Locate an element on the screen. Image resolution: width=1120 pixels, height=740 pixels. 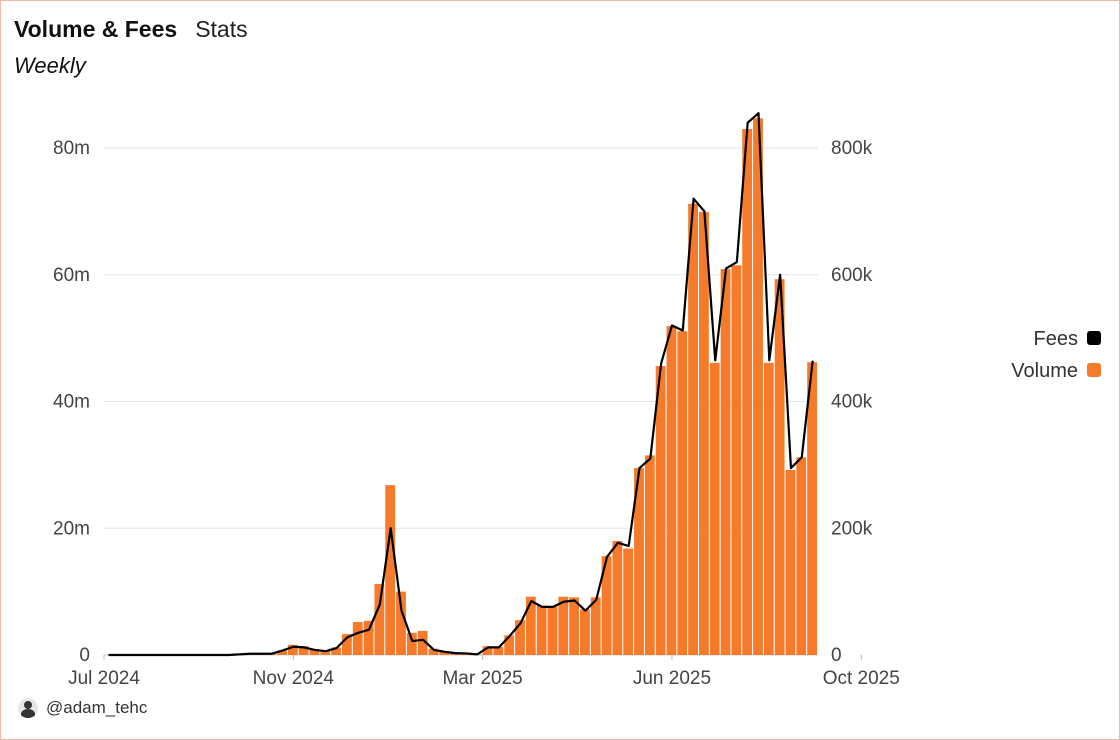
y-axis-right: 0 200k 400k 600k 800k is located at coordinates (852, 402).